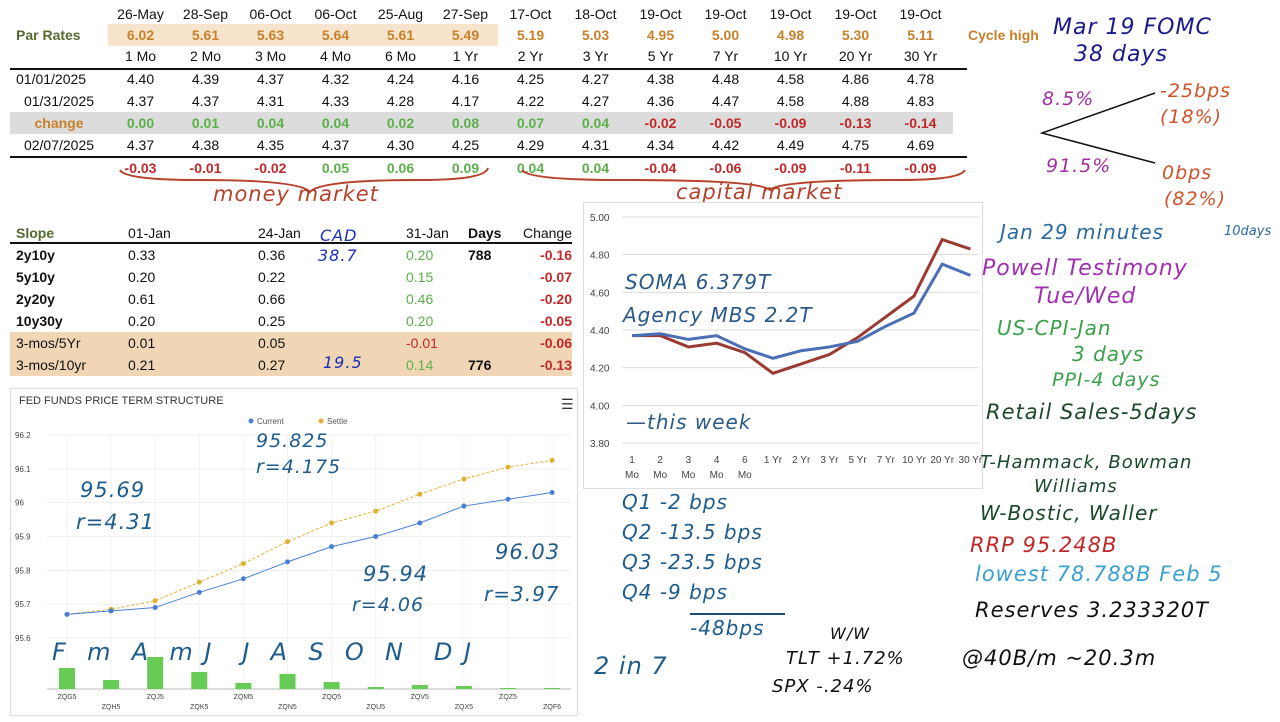  Describe the element at coordinates (600, 331) in the screenshot. I see `y-tick-label: 4.40` at that location.